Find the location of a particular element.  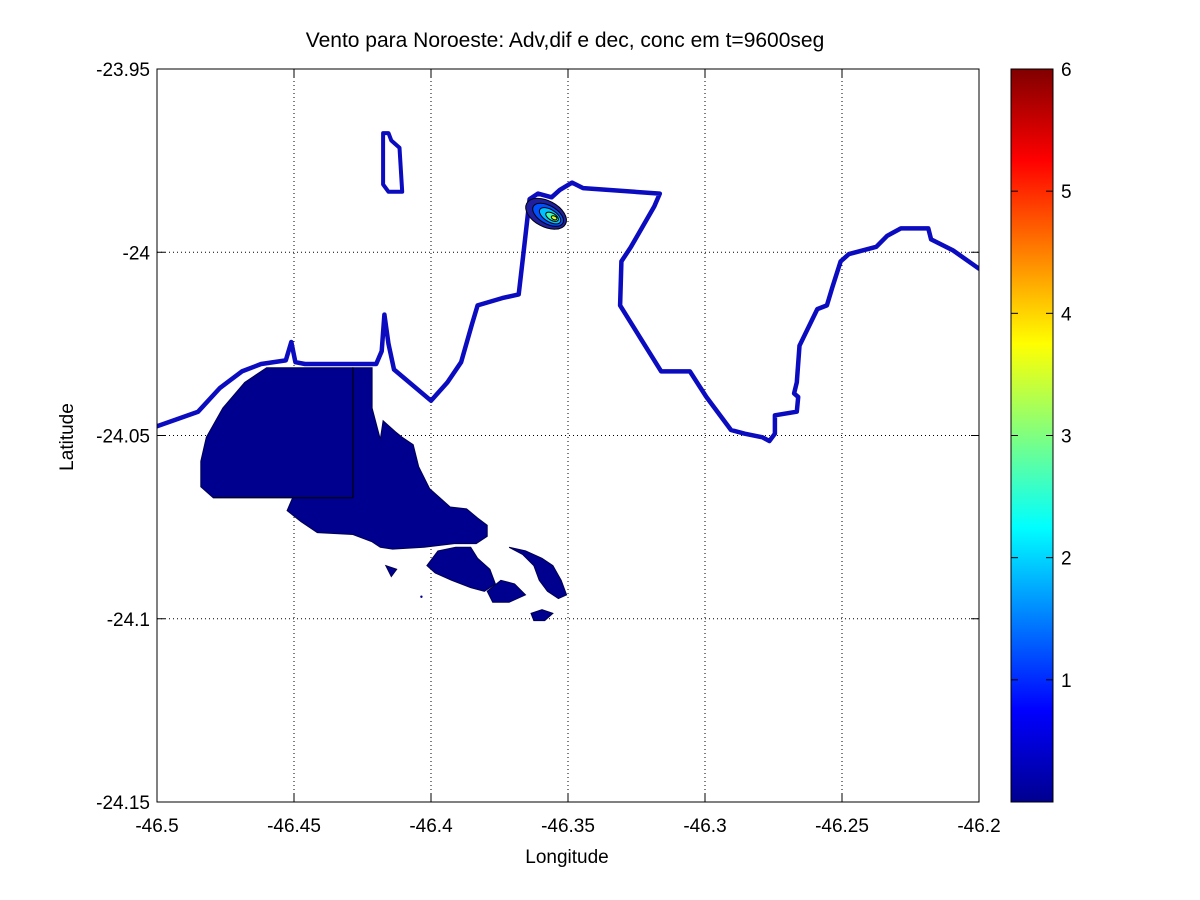

colorbar-tick-label: 4 is located at coordinates (1066, 314).